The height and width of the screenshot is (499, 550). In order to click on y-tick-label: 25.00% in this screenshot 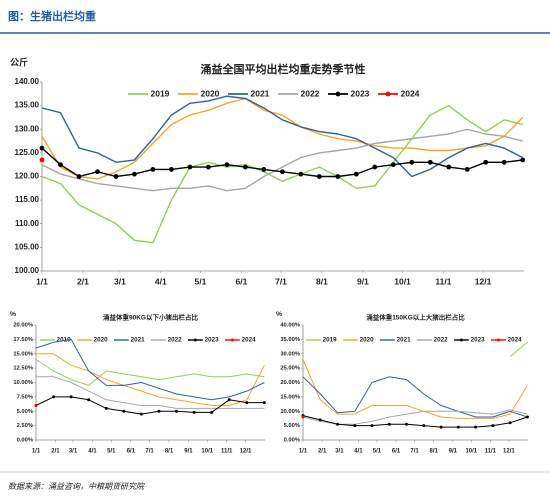, I will do `click(290, 369)`.